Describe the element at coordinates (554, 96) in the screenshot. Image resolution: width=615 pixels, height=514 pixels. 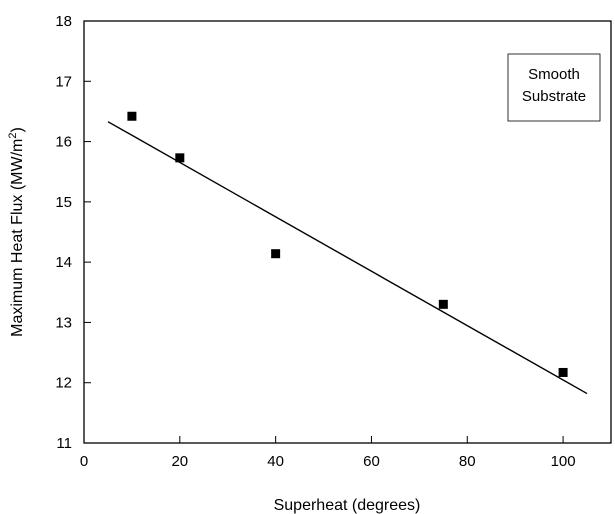
I see `legend-line-2: Substrate` at that location.